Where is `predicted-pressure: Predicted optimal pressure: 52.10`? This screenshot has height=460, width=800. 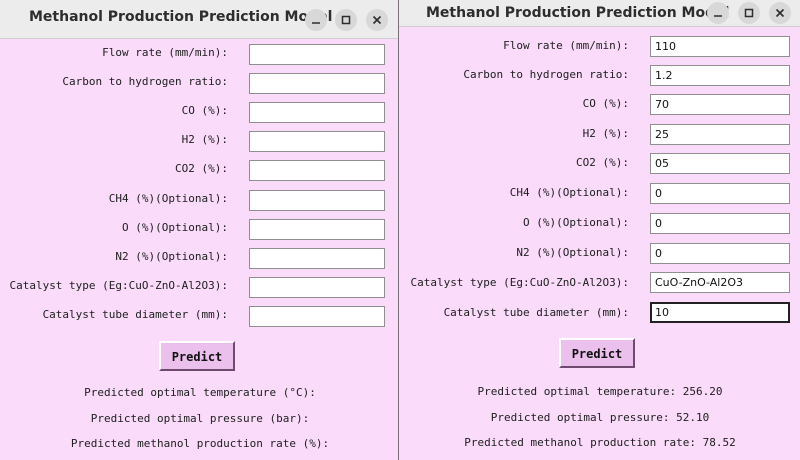
predicted-pressure: Predicted optimal pressure: 52.10 is located at coordinates (600, 417).